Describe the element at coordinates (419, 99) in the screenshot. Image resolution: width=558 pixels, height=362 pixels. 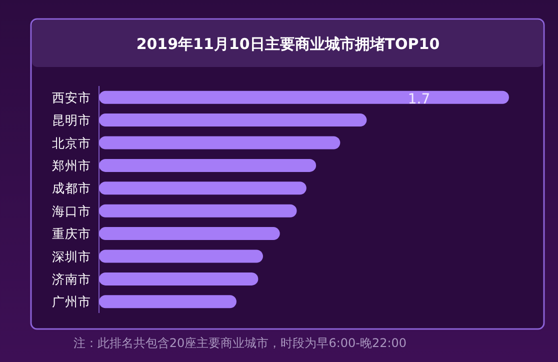
I see `data-label: 1.7` at that location.